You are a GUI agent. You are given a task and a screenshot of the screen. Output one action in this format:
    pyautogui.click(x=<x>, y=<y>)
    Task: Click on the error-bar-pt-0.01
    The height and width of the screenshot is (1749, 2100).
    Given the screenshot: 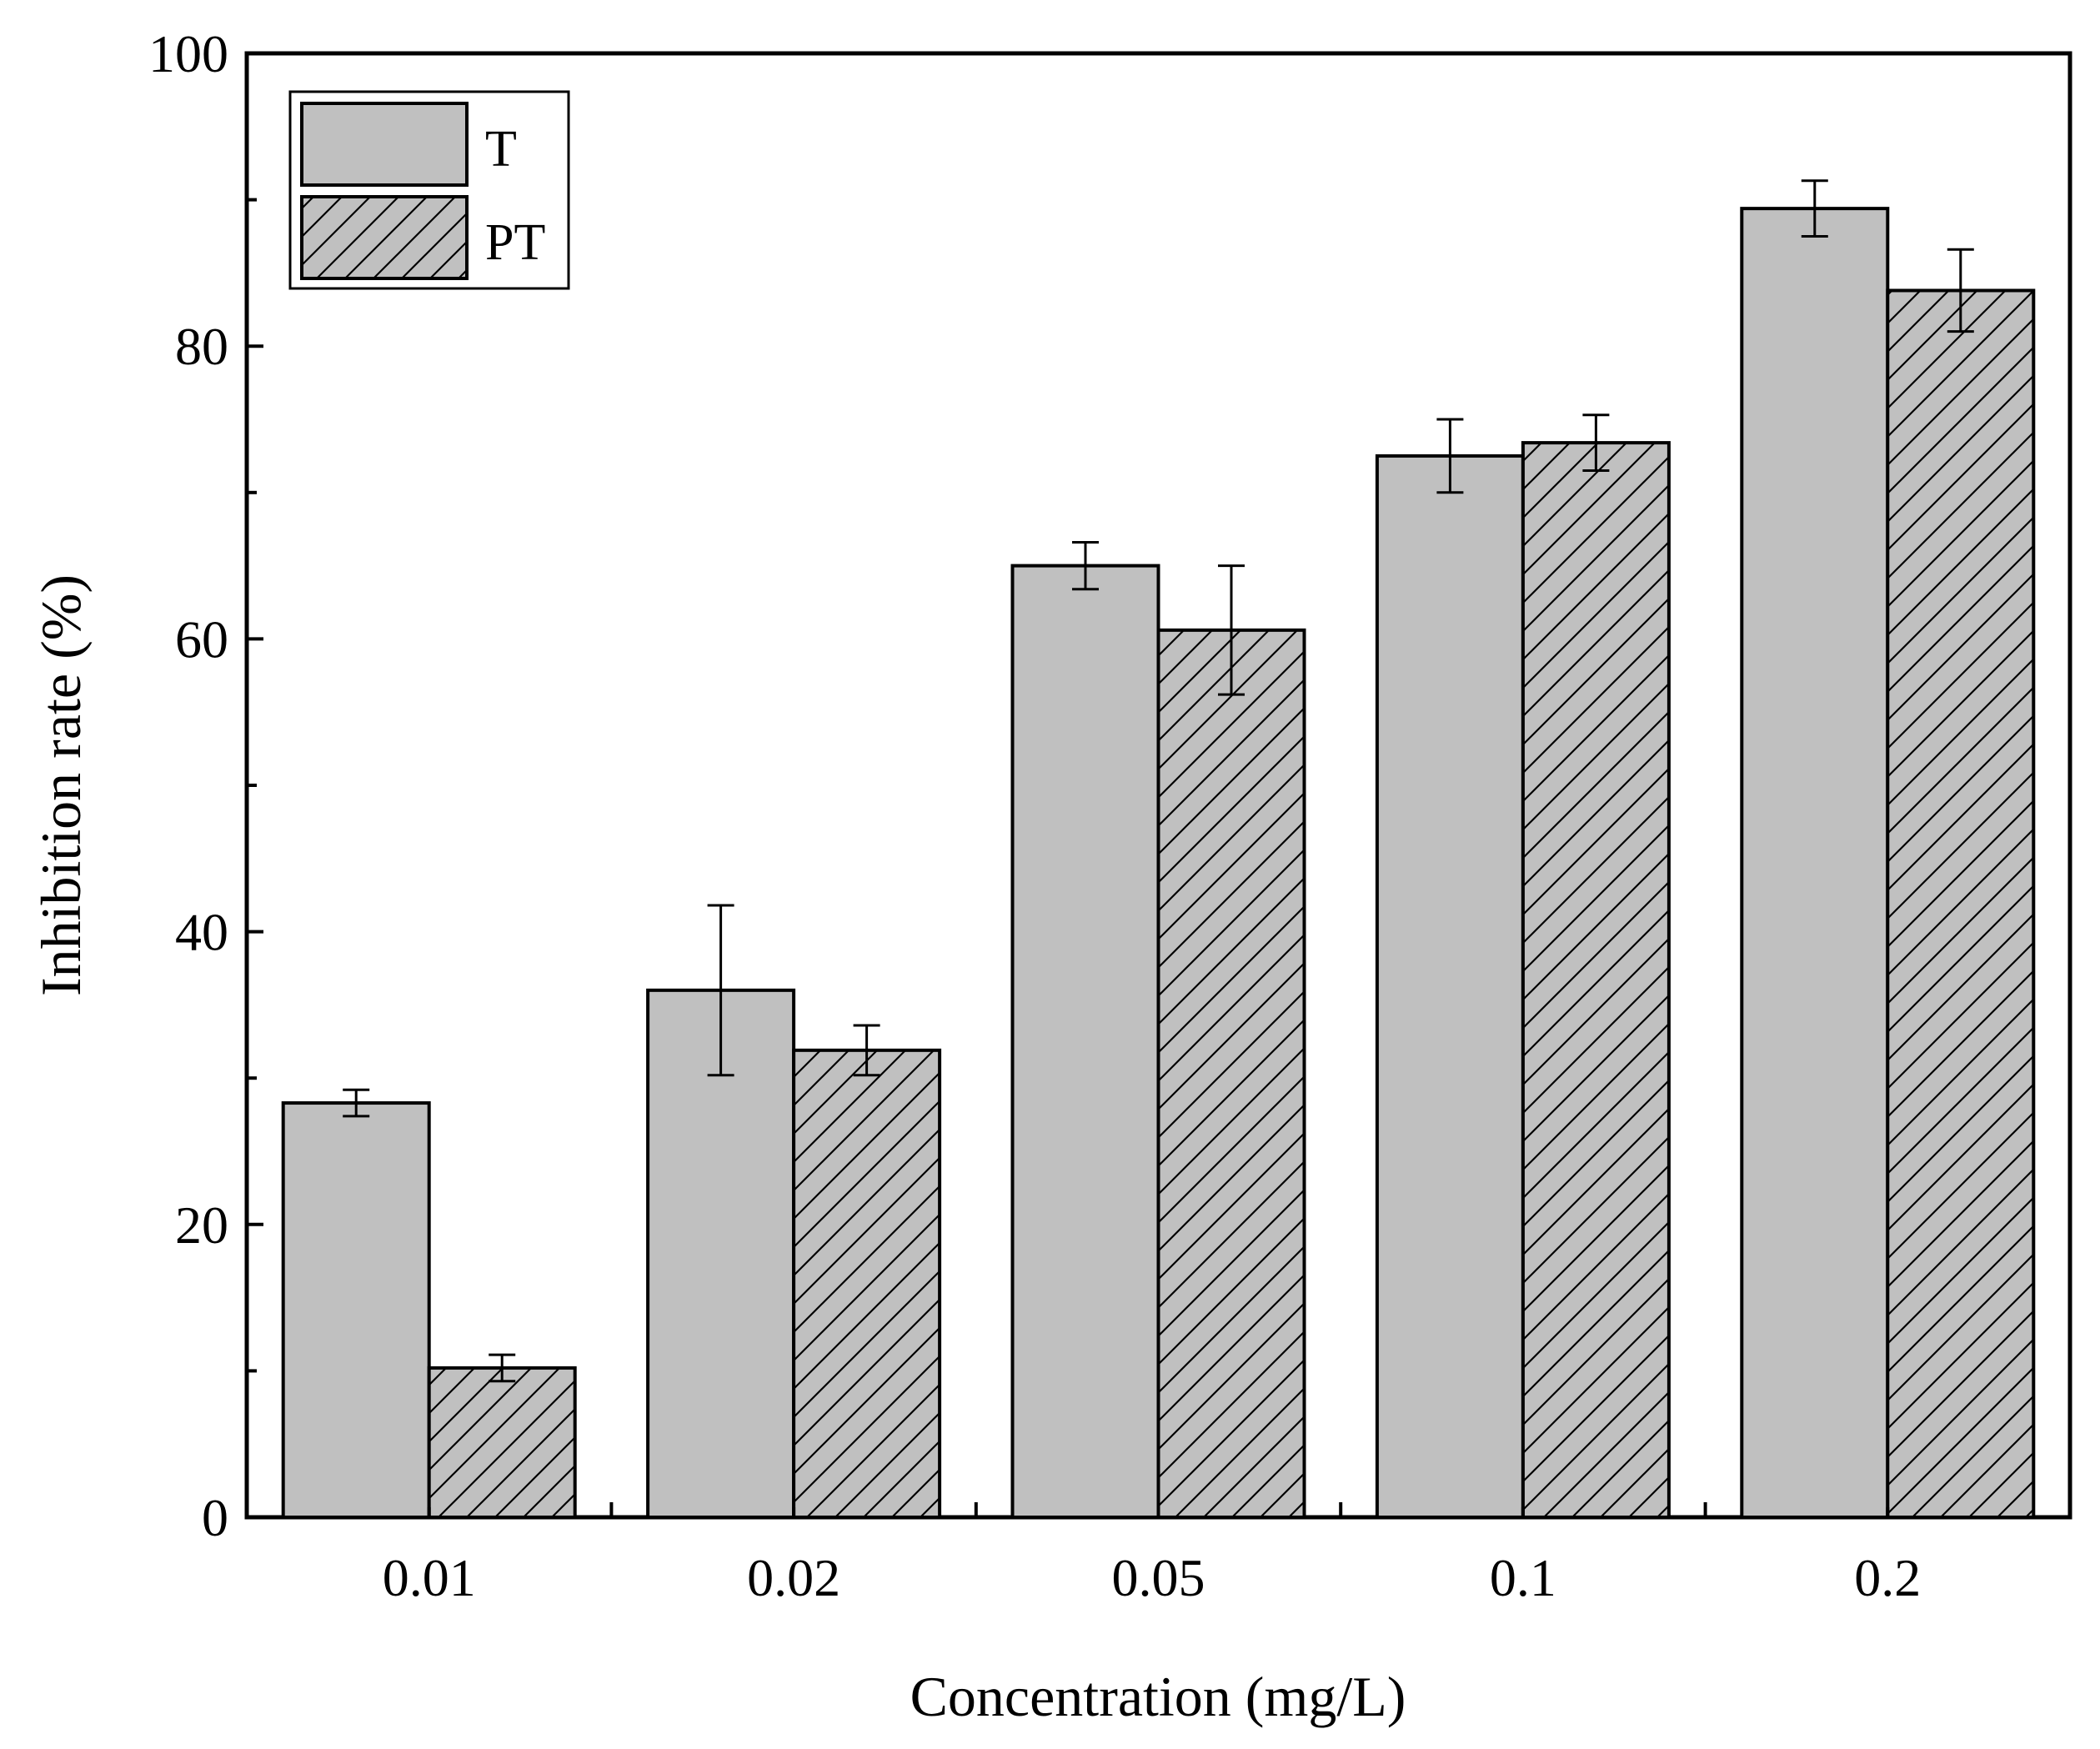 What is the action you would take?
    pyautogui.click(x=502, y=1368)
    